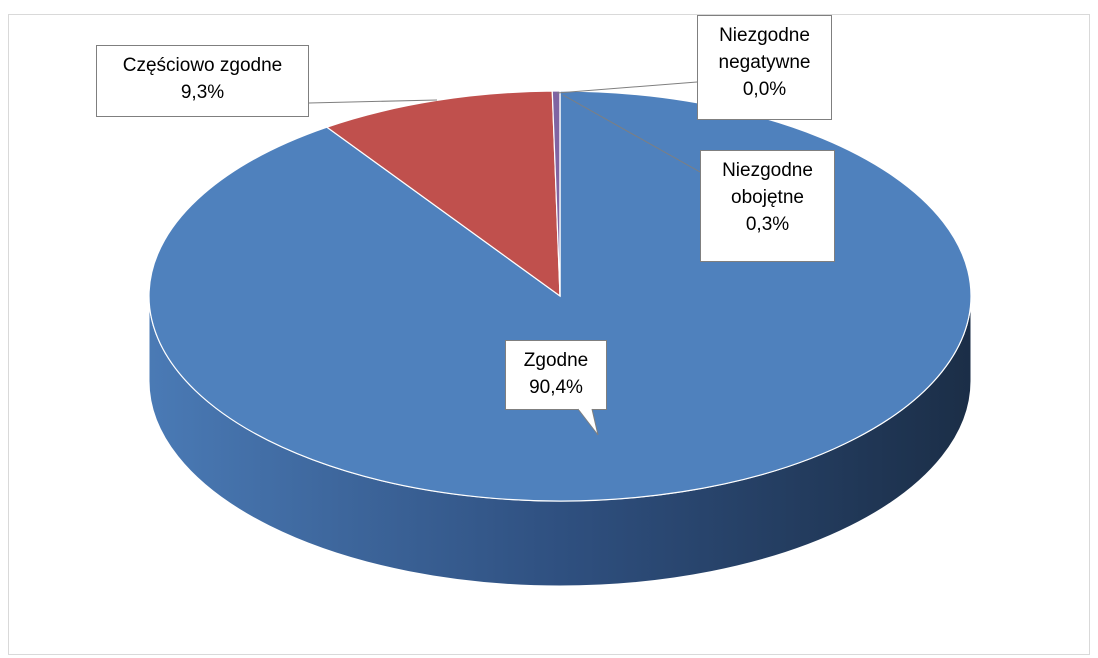 This screenshot has height=658, width=1098. I want to click on data-label: Niezgodne obojętne 0,3%, so click(767, 206).